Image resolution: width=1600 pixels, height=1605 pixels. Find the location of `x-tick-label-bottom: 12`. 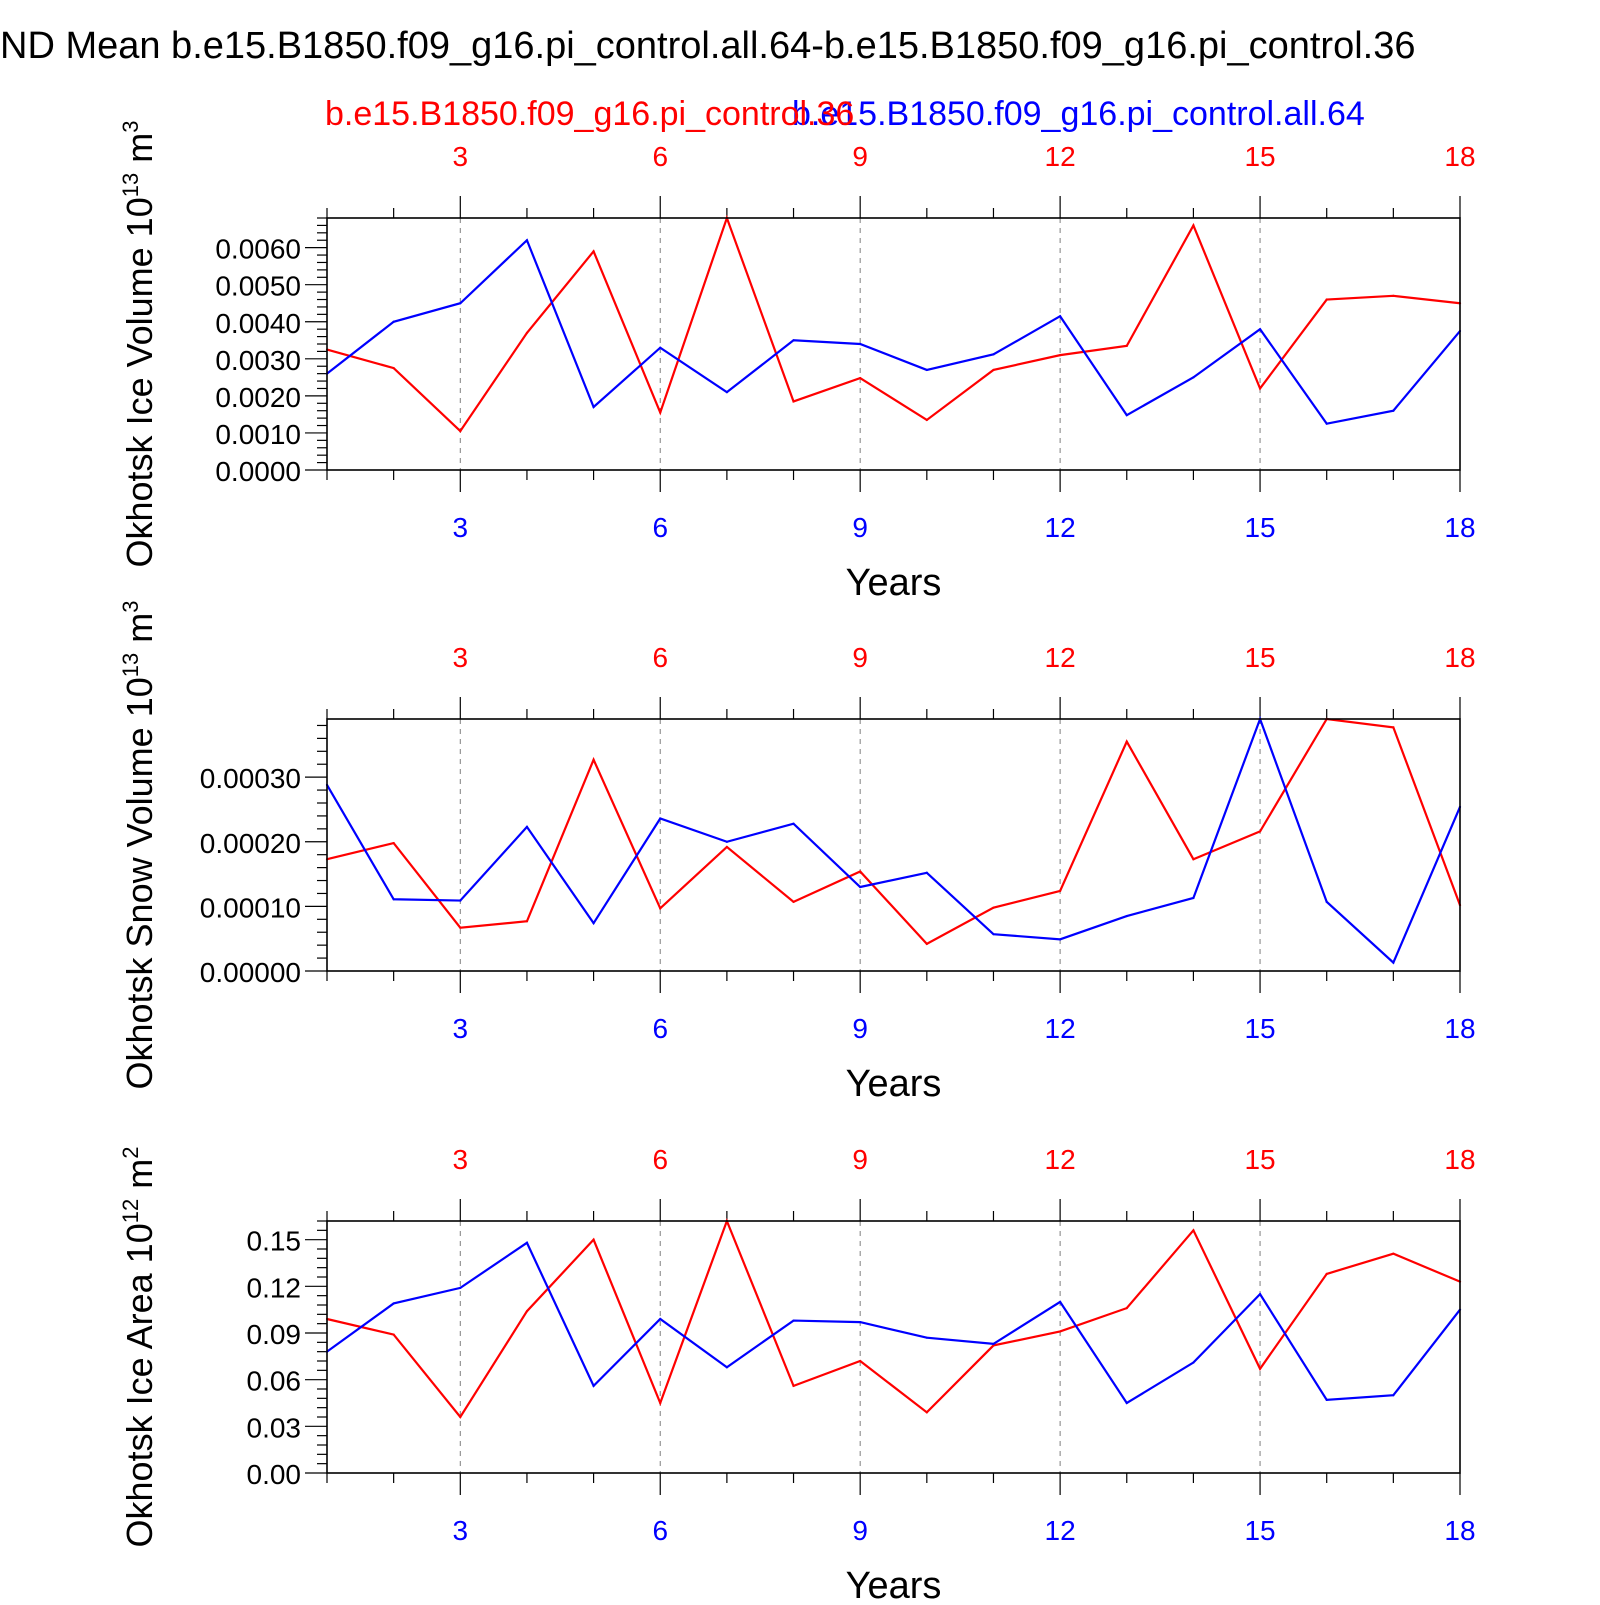

x-tick-label-bottom: 12 is located at coordinates (1060, 1530).